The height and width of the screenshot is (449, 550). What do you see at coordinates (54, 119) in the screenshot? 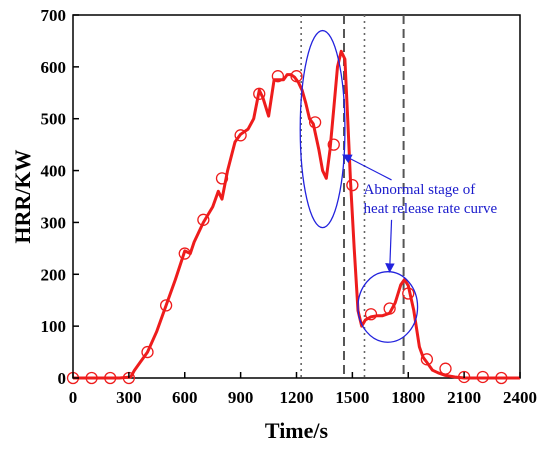
I see `y-tick-label: 500` at bounding box center [54, 119].